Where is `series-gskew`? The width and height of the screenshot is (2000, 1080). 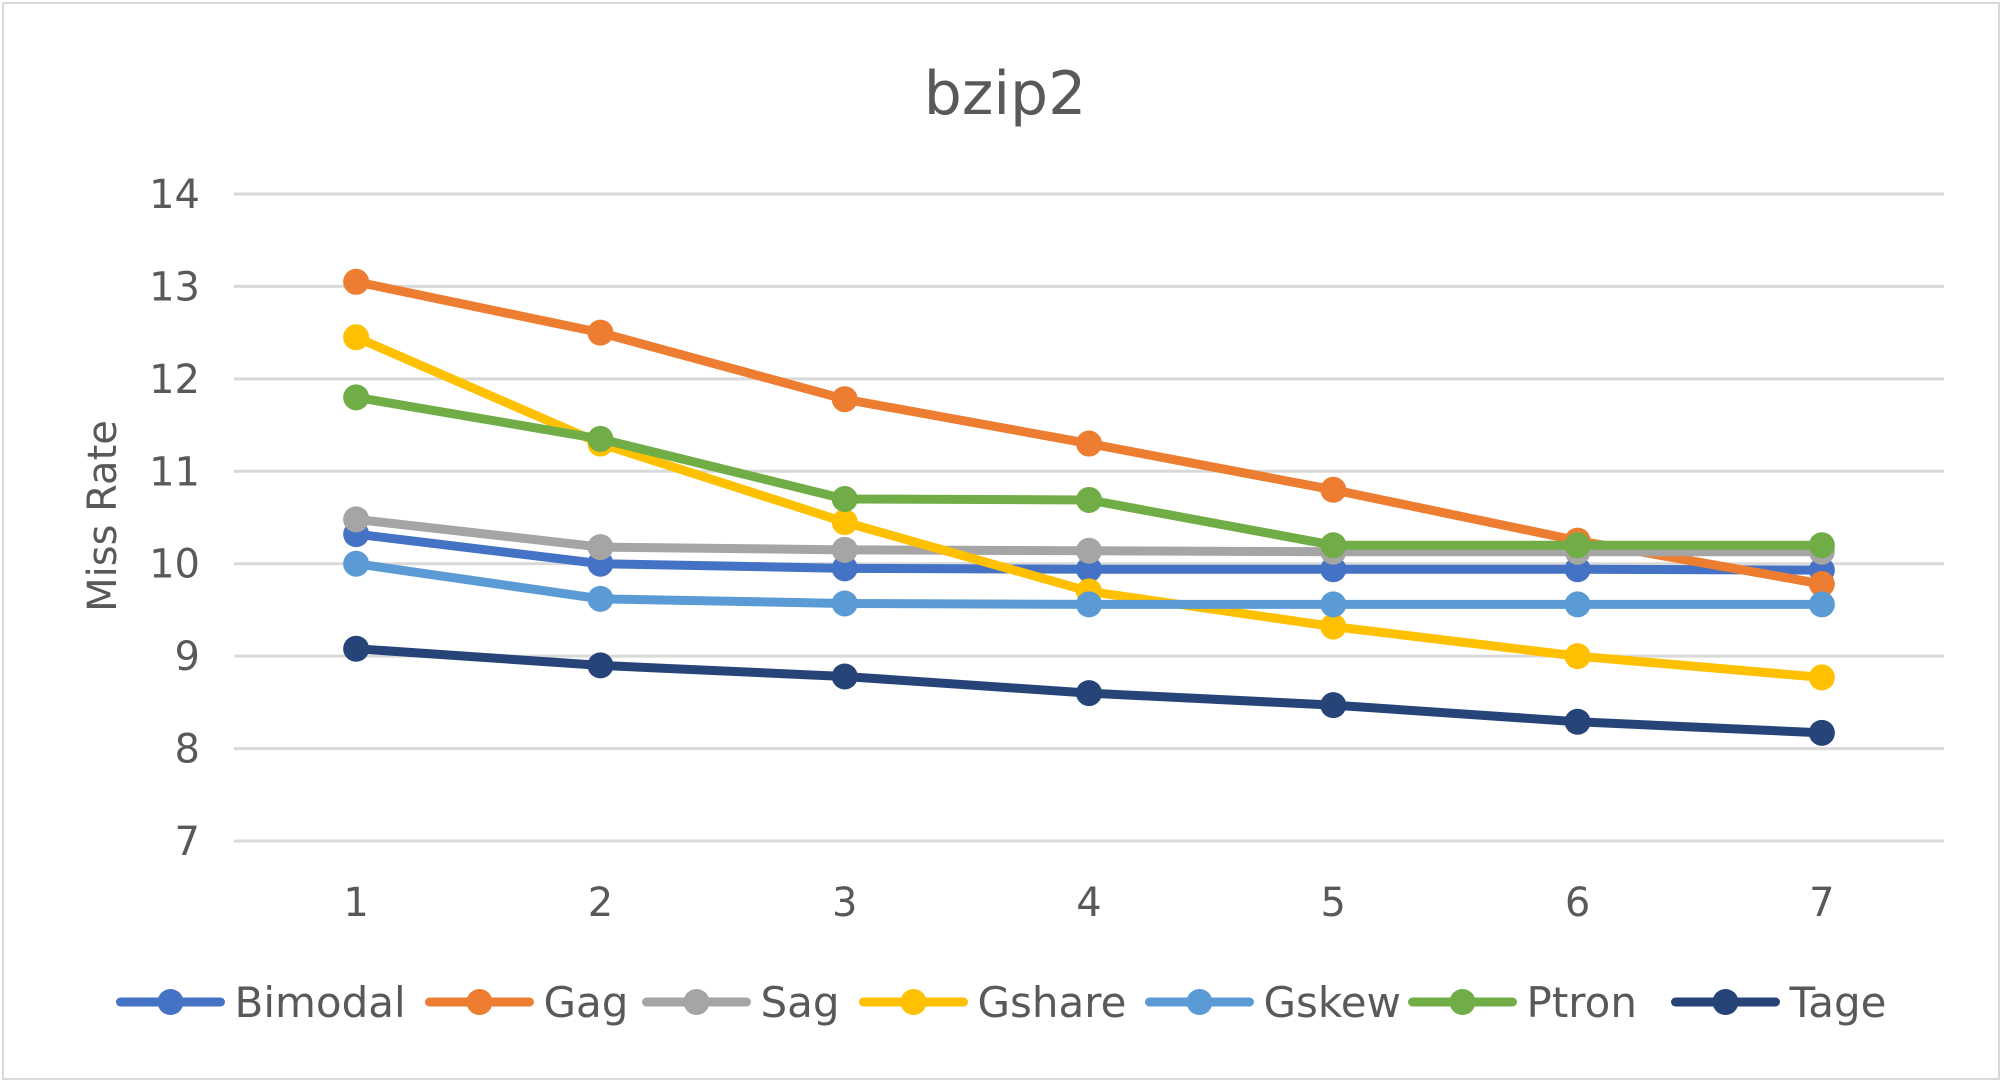 series-gskew is located at coordinates (1089, 584).